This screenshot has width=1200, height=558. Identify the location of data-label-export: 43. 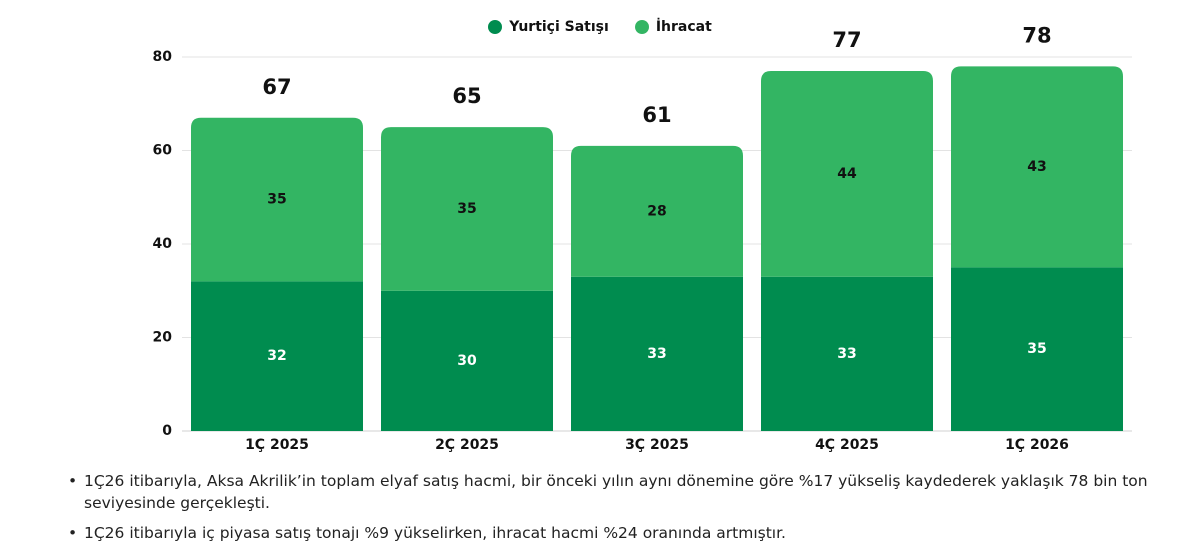
(1036, 167).